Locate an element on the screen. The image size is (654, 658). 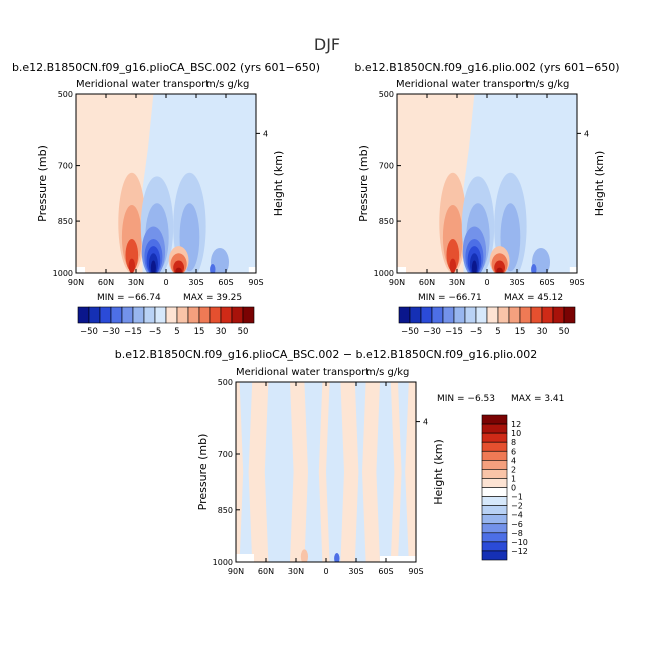
panel-subtitle: Meridional water transport is located at coordinates (302, 372).